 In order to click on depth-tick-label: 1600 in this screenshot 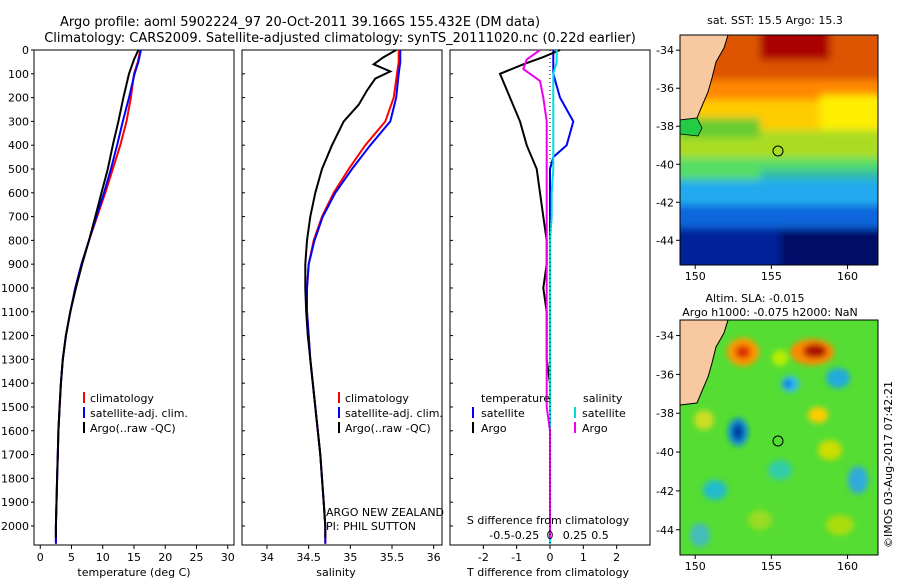, I will do `click(15, 431)`.